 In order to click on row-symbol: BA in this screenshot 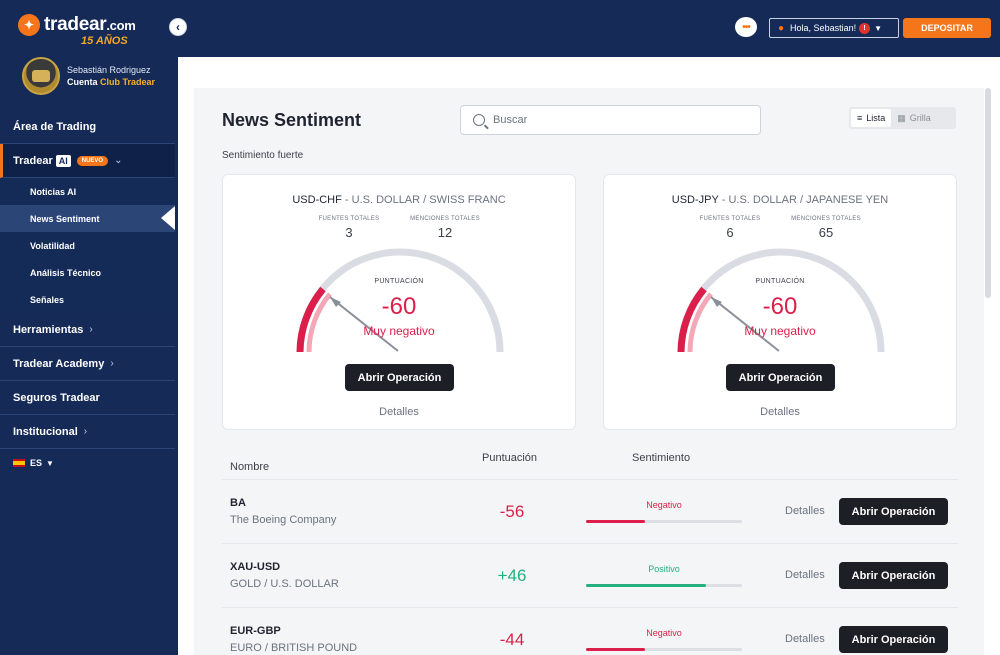, I will do `click(238, 503)`.